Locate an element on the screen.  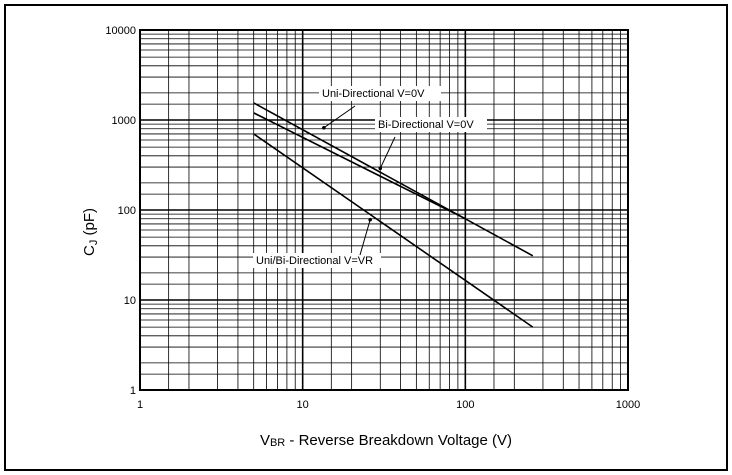
y-tick-label: 1000 is located at coordinates (124, 121).